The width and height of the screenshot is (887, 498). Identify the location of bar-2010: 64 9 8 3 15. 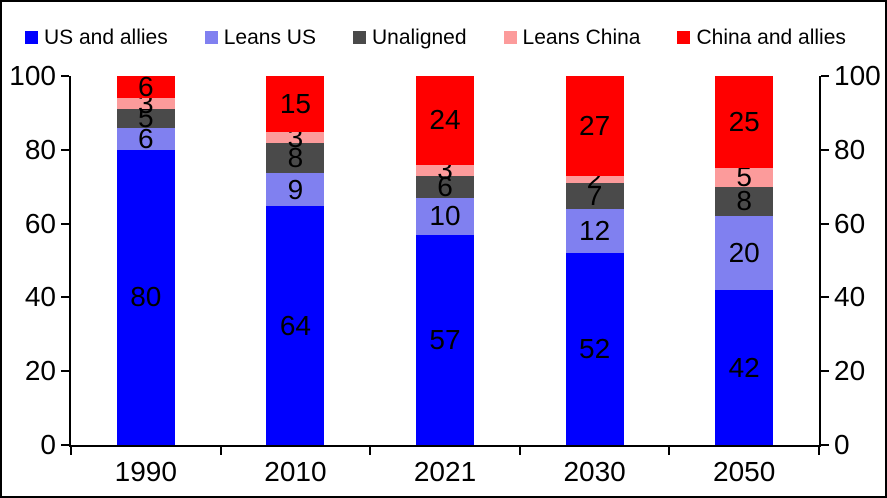
(295, 260).